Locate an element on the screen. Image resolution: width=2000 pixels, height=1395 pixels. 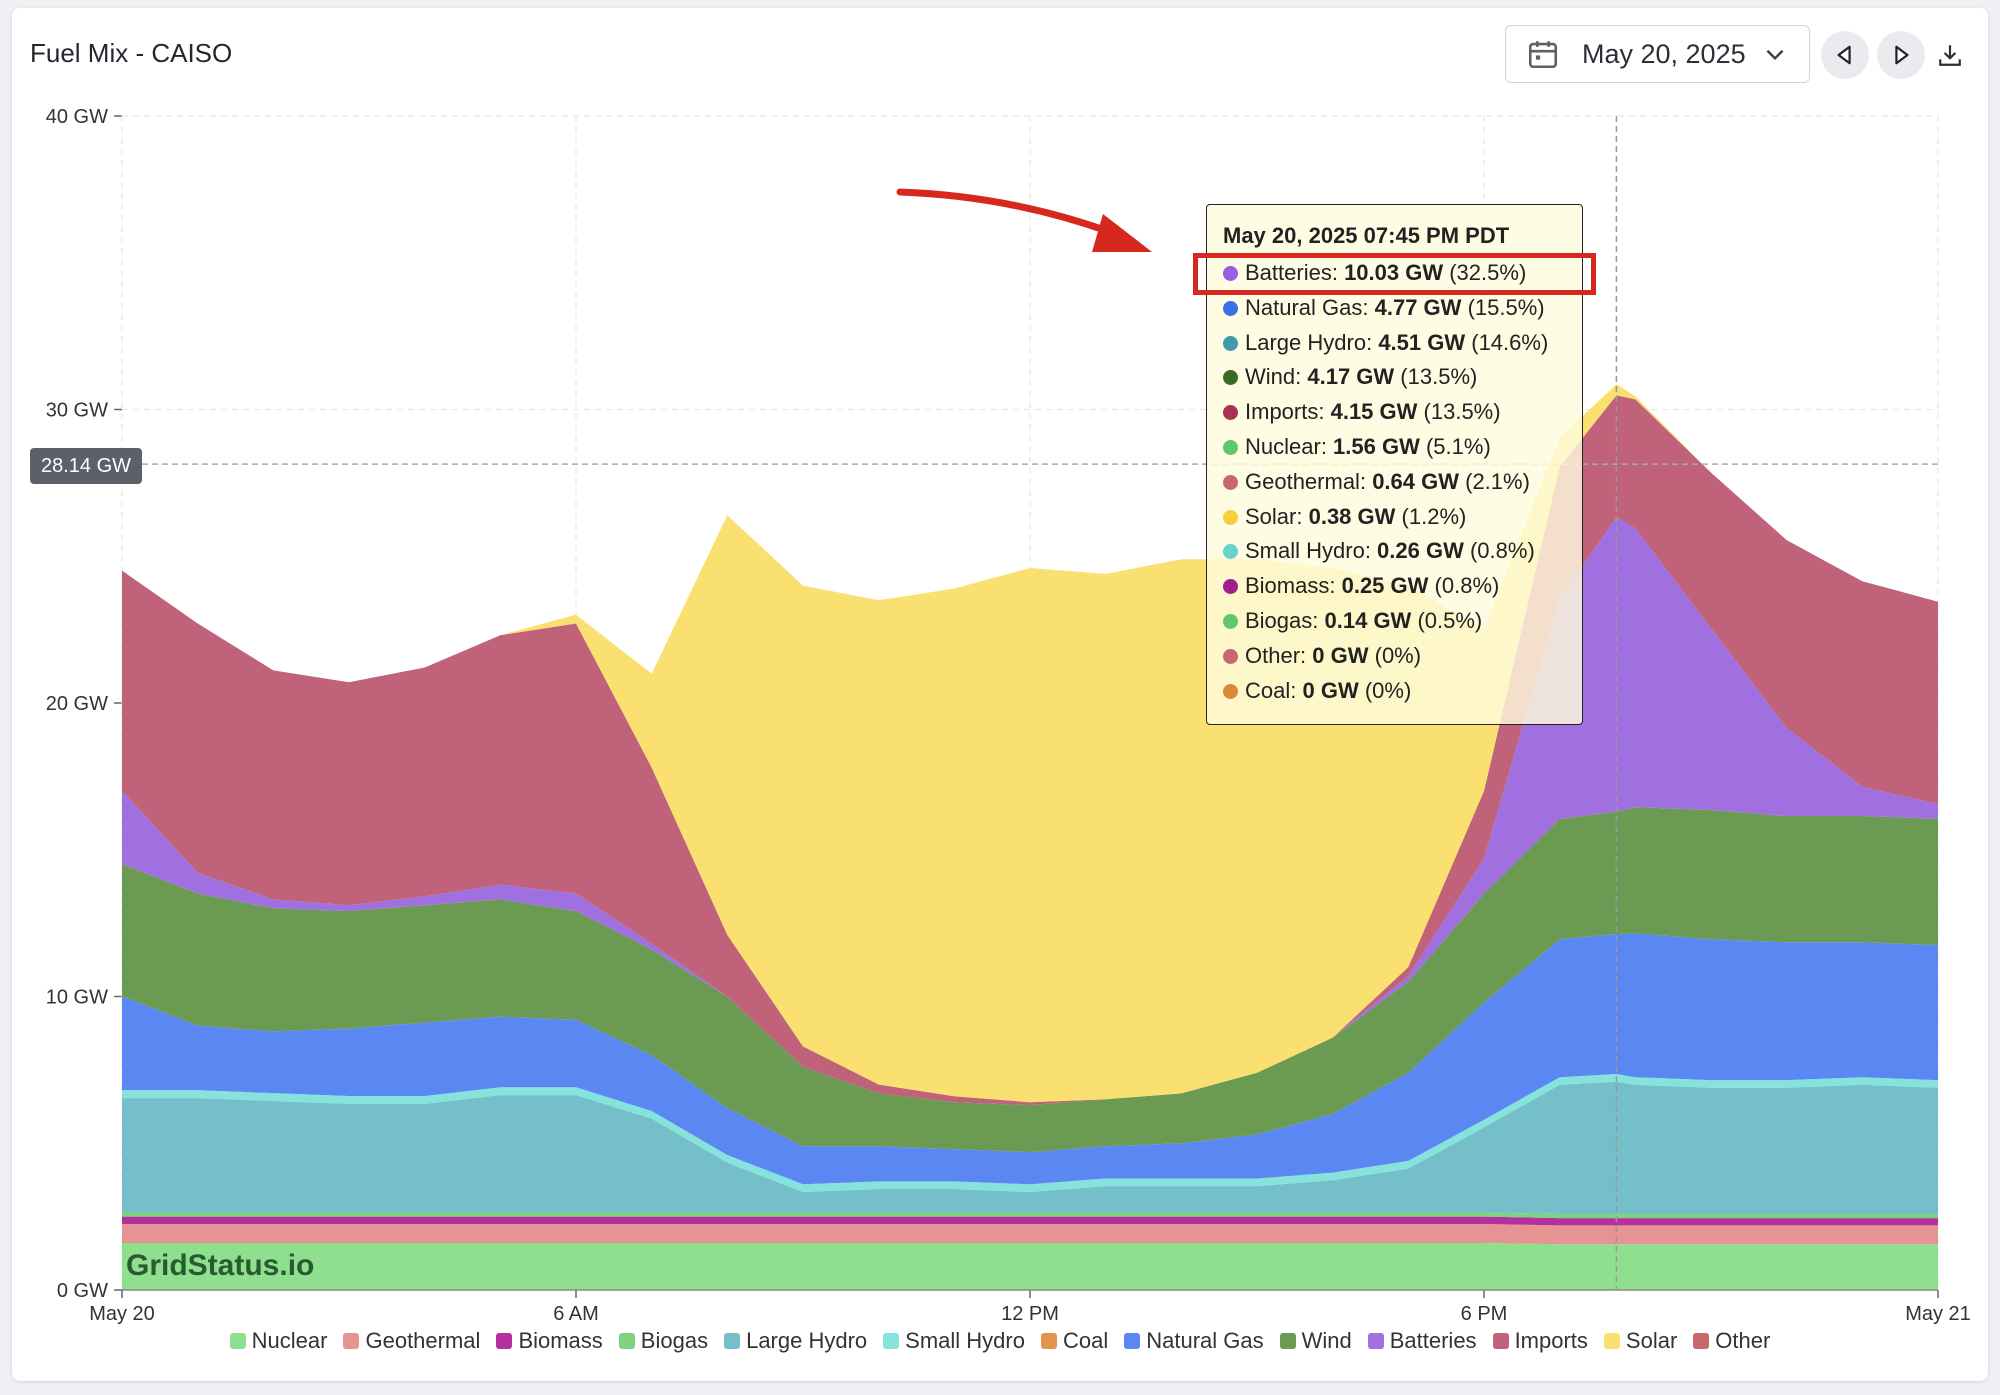
y-tick-label: 30 GW is located at coordinates (77, 411).